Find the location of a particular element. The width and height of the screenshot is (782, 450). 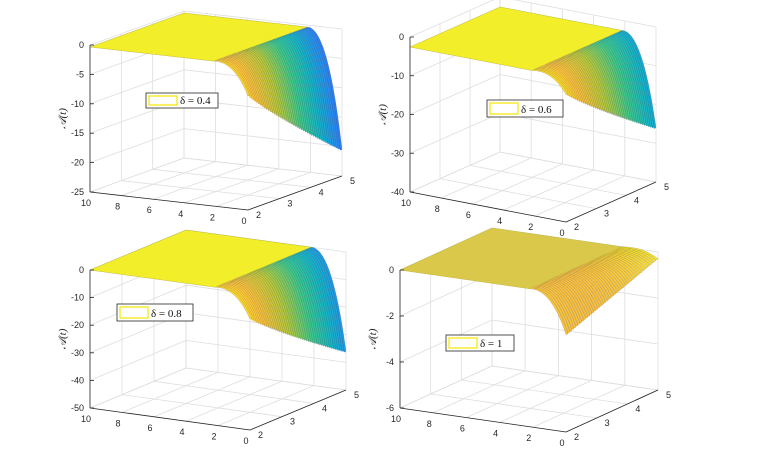

z-tick-label: -15 is located at coordinates (77, 133).